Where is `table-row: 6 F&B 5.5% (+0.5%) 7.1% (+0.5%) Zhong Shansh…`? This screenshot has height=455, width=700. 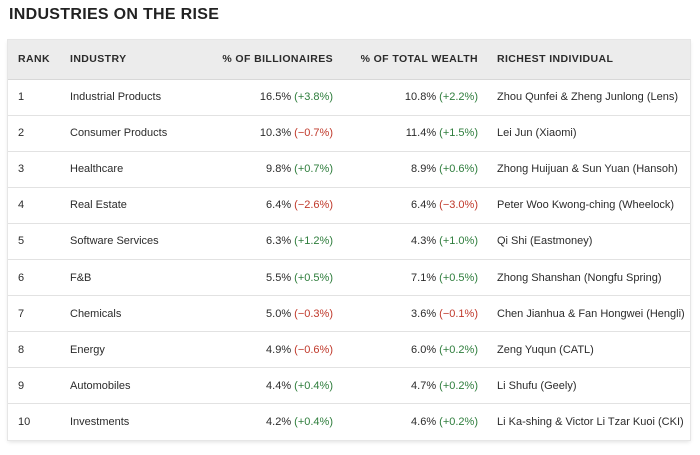 table-row: 6 F&B 5.5% (+0.5%) 7.1% (+0.5%) Zhong Shansh… is located at coordinates (349, 277).